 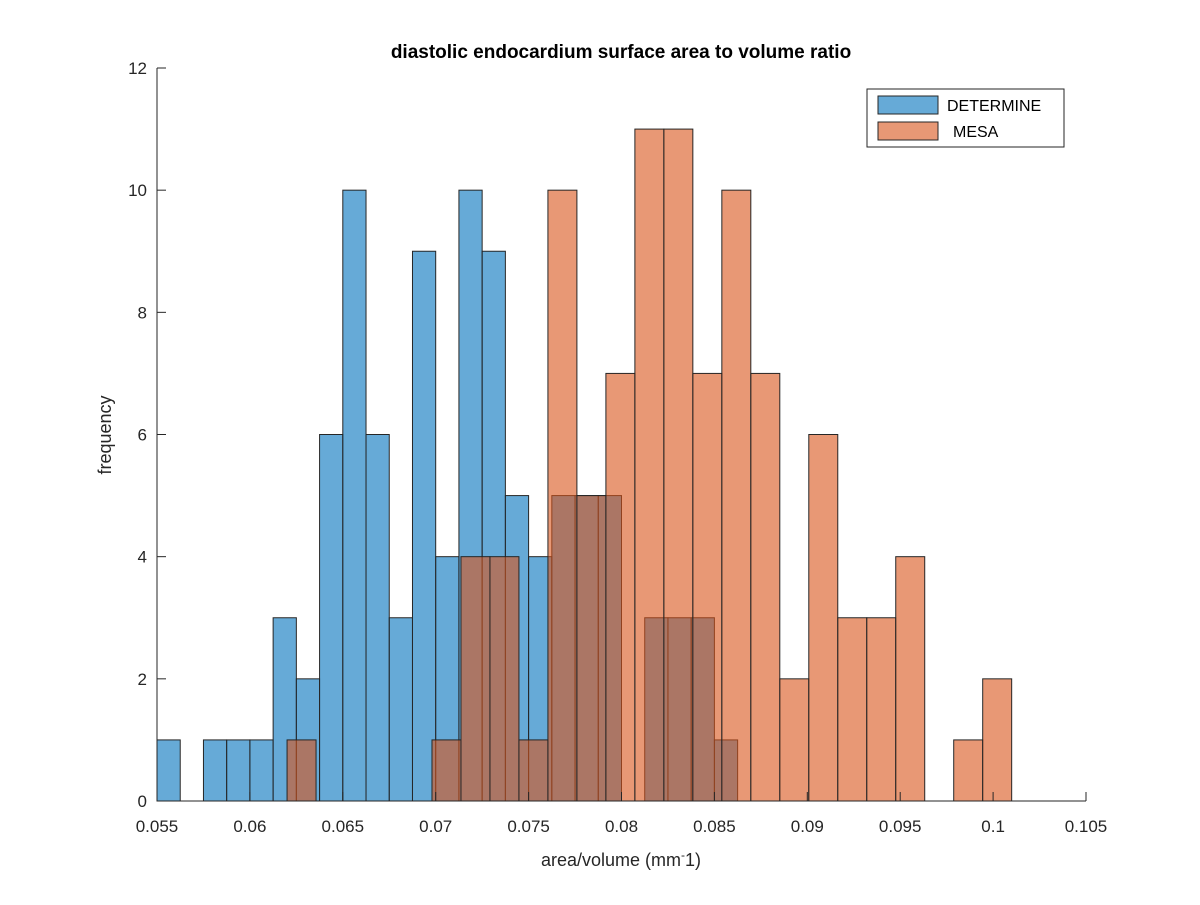 I want to click on y-tick-label-4: 8, so click(x=142, y=312).